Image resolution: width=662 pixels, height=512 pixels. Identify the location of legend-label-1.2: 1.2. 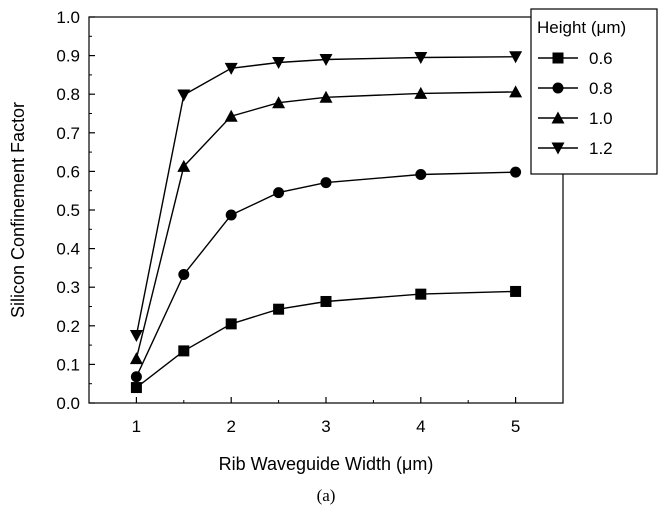
(601, 148).